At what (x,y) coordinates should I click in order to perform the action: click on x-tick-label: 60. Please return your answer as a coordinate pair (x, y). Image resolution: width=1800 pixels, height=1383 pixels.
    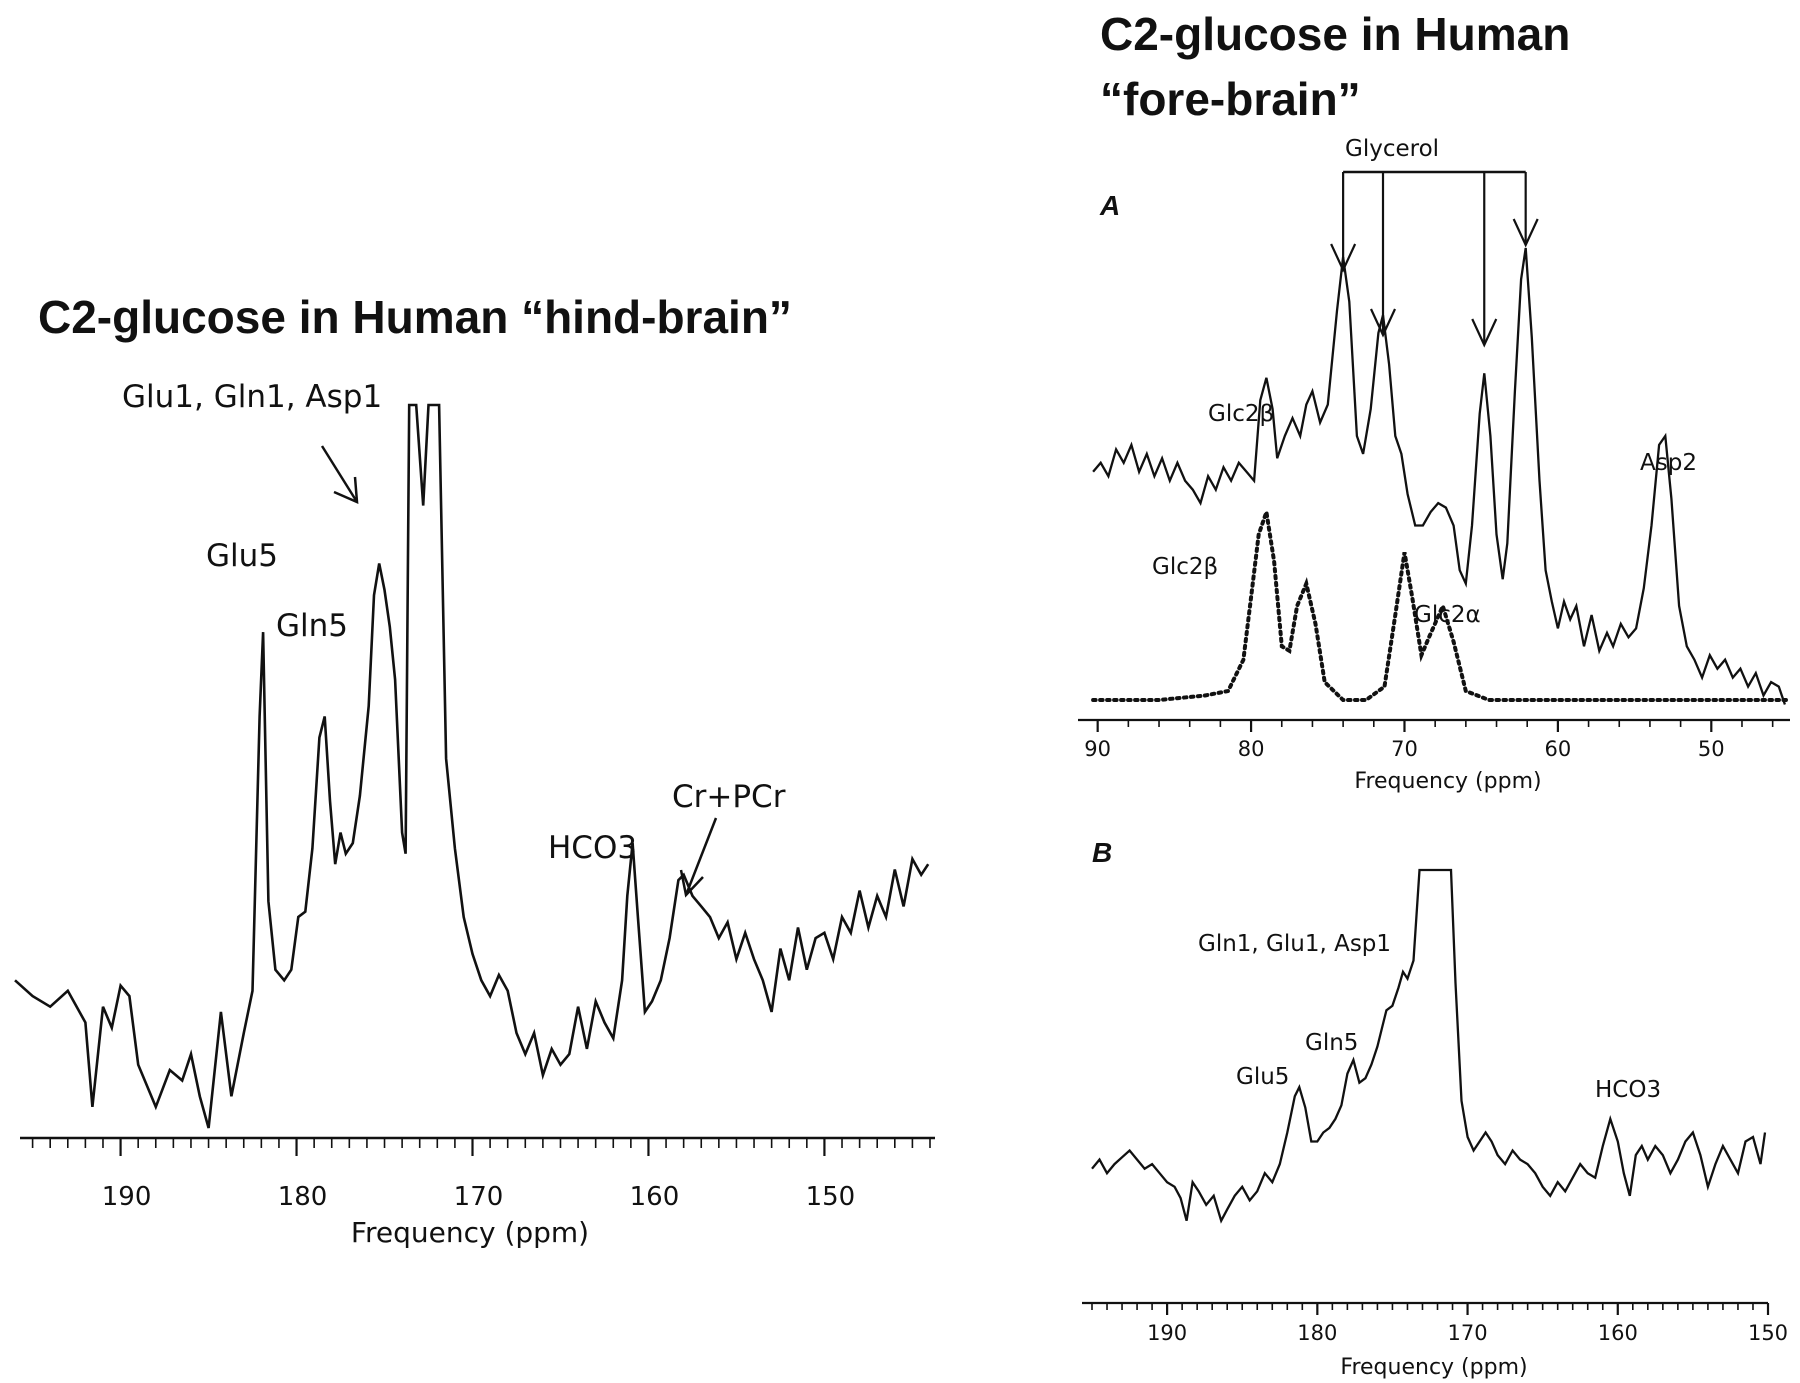
    Looking at the image, I should click on (1558, 749).